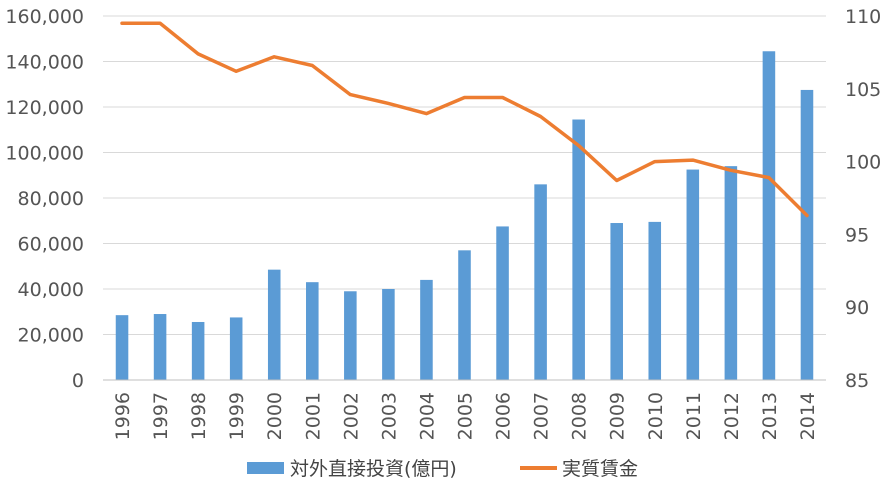  Describe the element at coordinates (199, 416) in the screenshot. I see `x-tick-label: 1998` at that location.